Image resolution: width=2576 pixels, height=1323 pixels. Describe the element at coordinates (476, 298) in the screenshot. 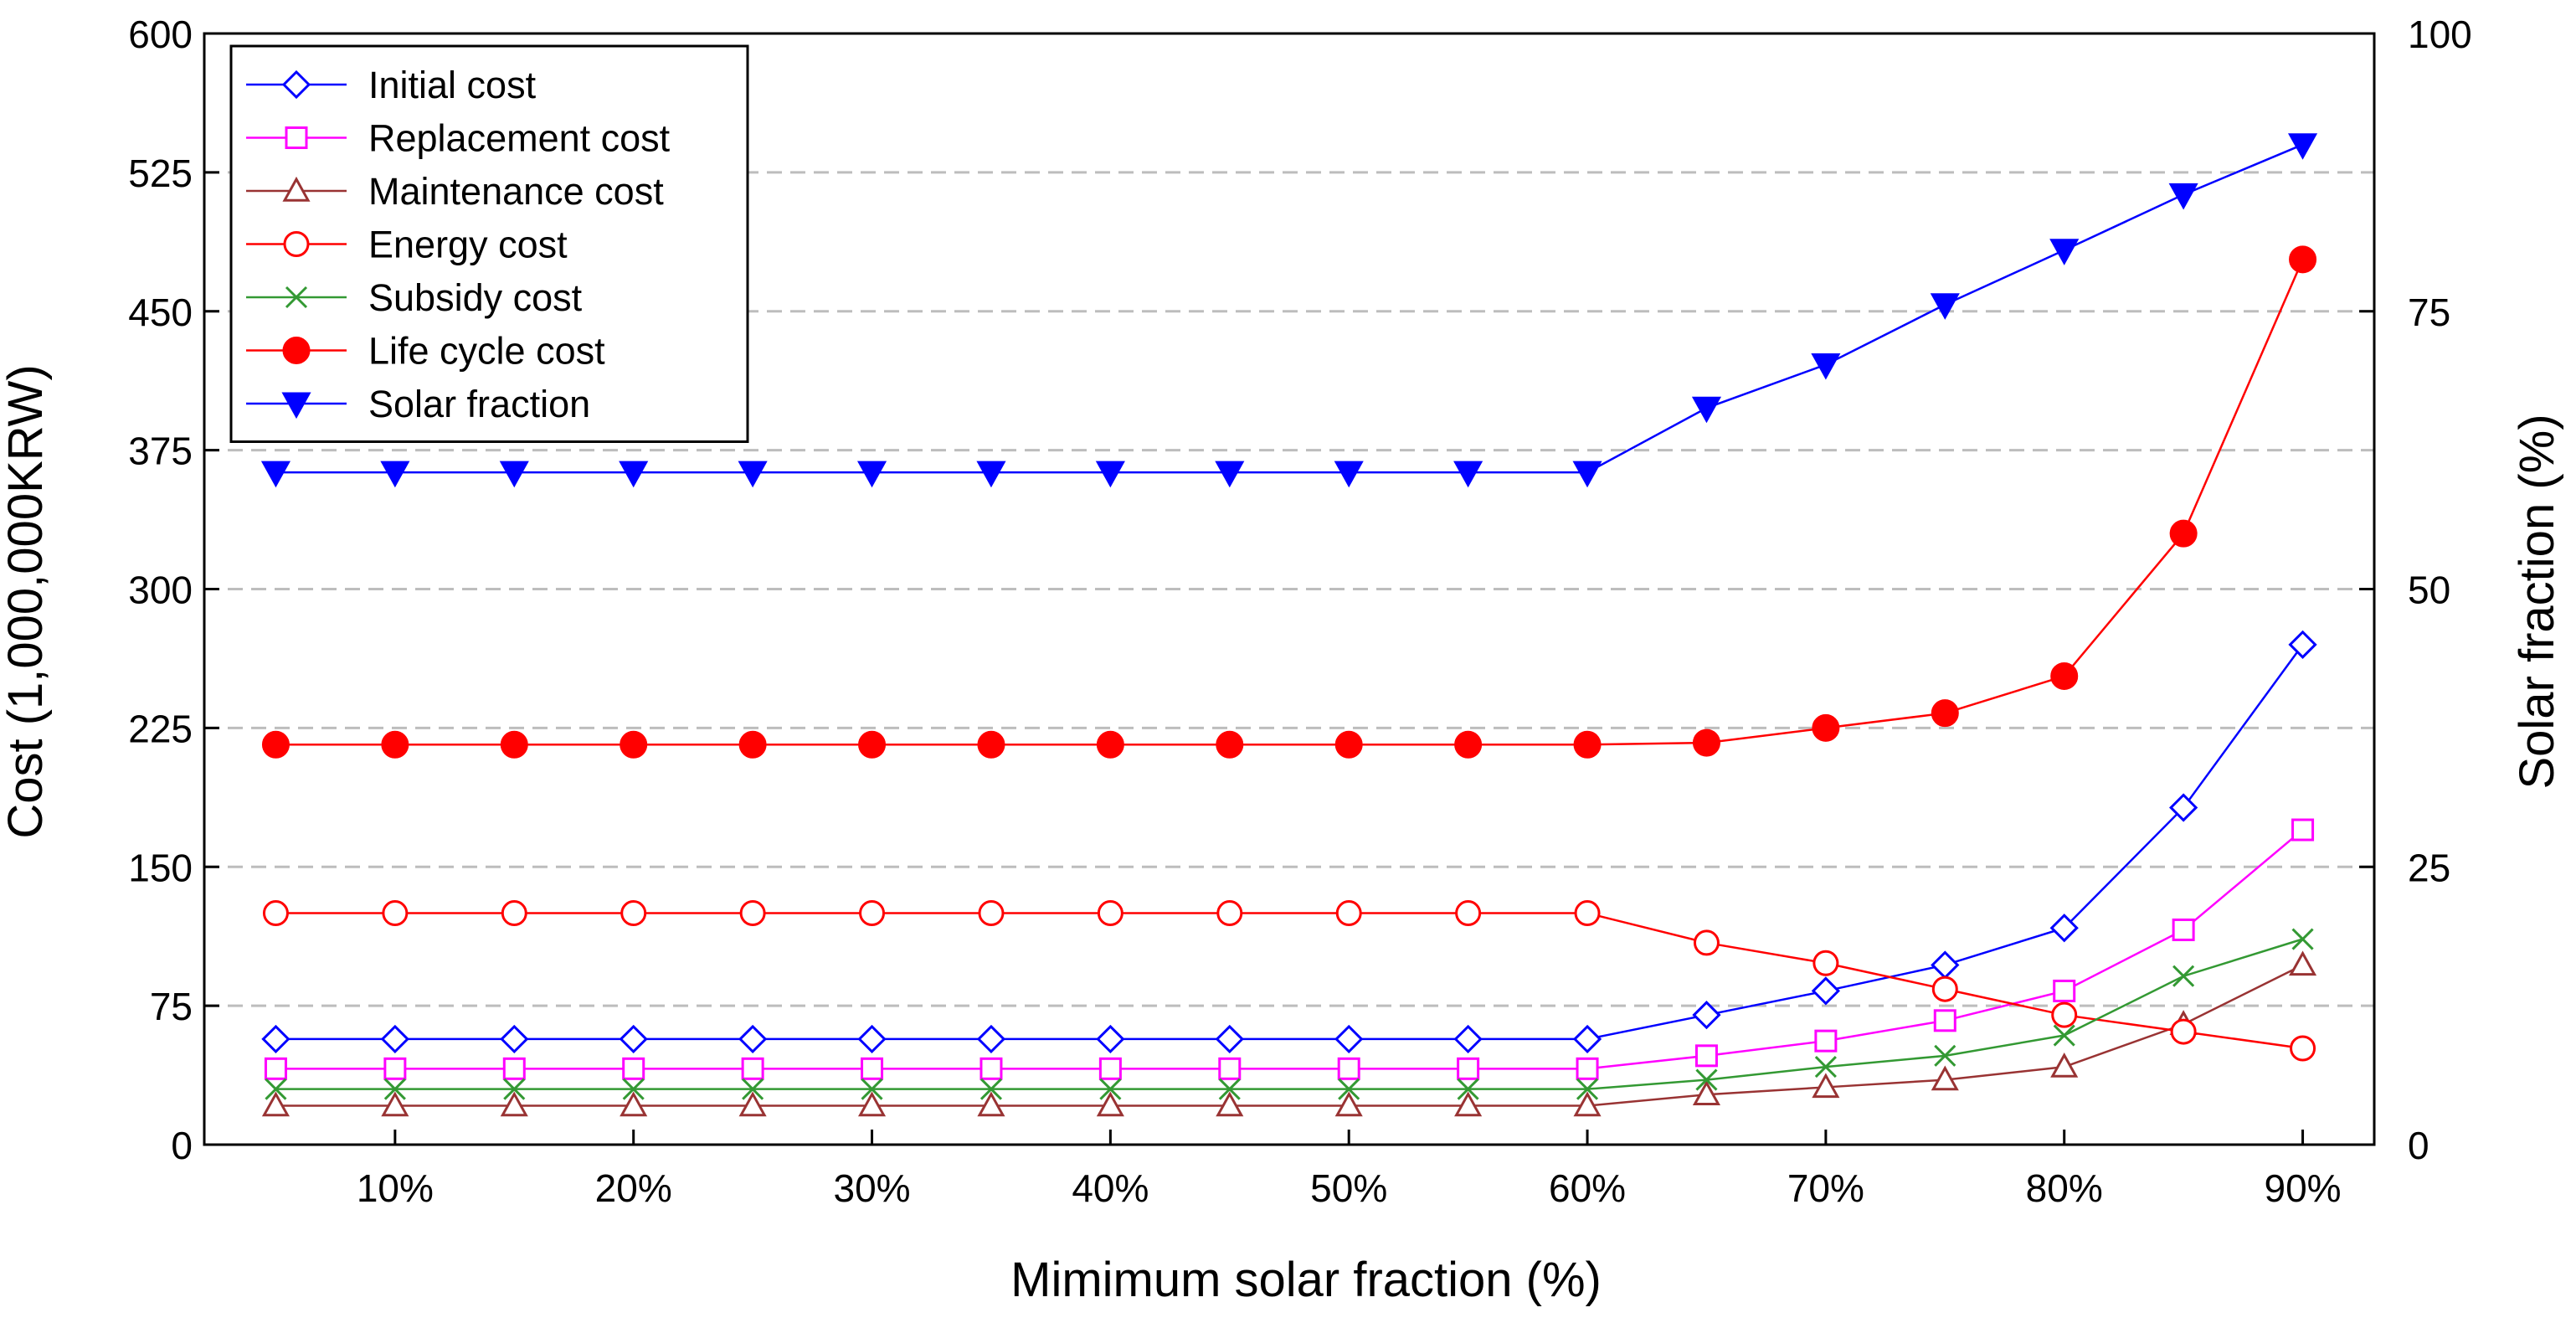

I see `legend-label: Subsidy cost` at that location.